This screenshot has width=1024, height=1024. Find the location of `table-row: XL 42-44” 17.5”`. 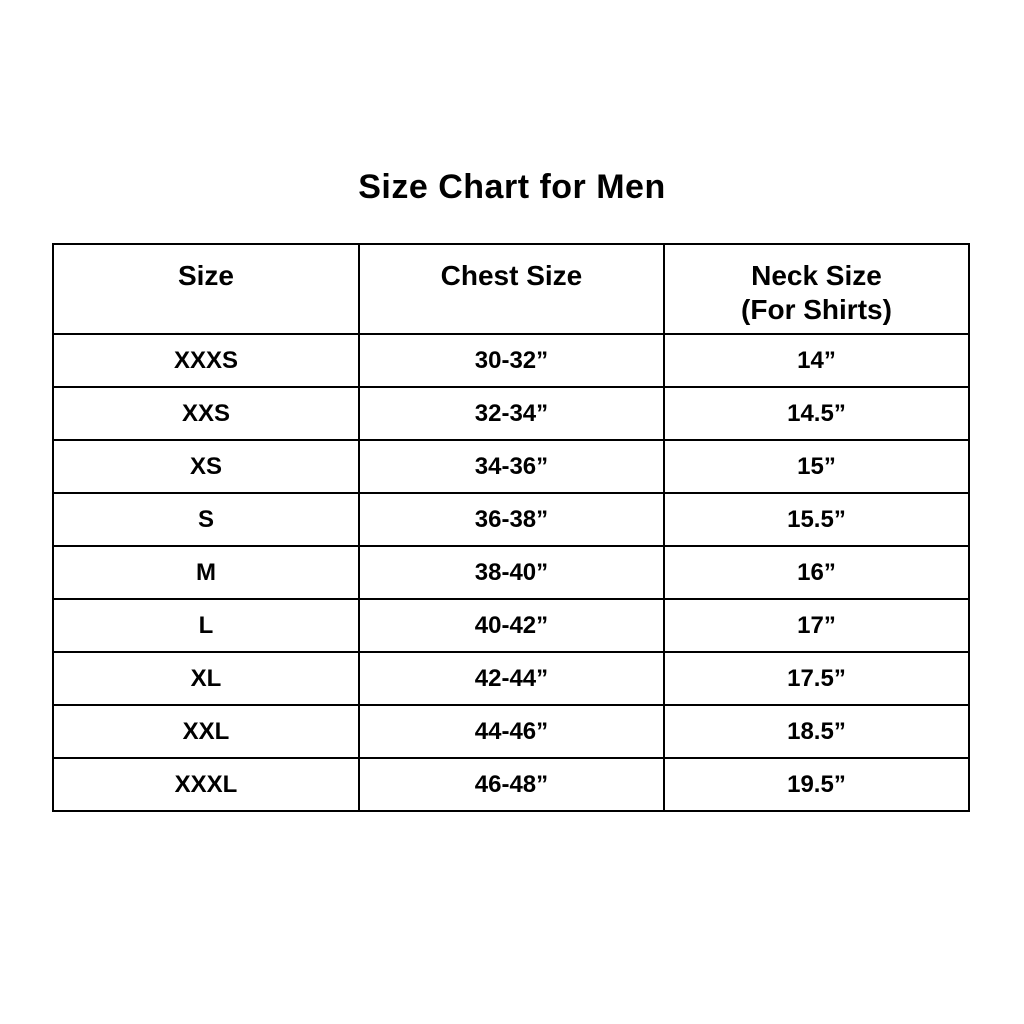

table-row: XL 42-44” 17.5” is located at coordinates (511, 678).